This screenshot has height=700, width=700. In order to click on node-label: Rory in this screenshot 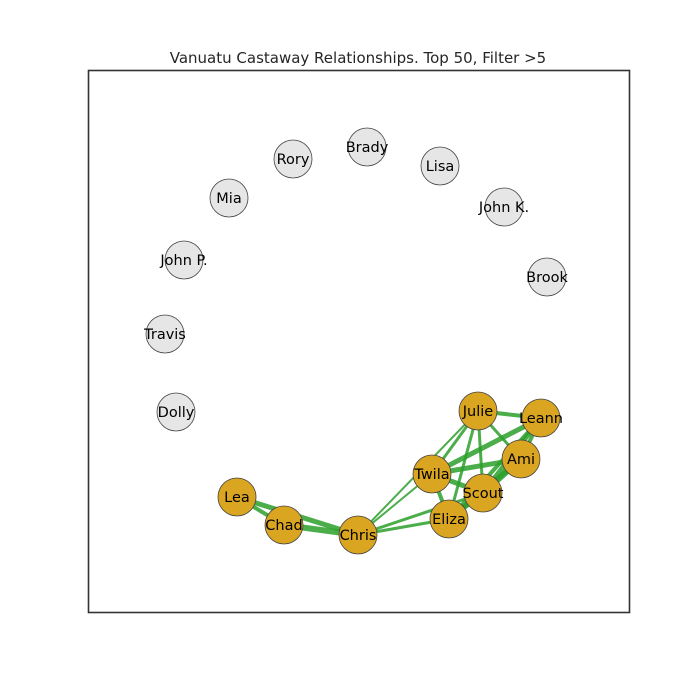, I will do `click(293, 160)`.